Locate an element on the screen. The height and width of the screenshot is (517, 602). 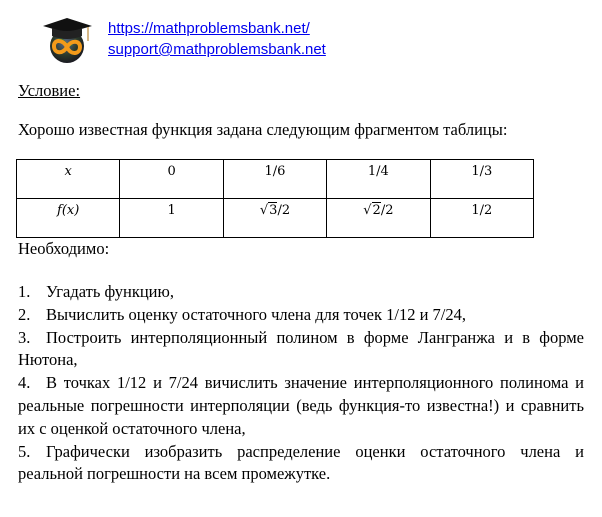
table-cell: 0 is located at coordinates (171, 179).